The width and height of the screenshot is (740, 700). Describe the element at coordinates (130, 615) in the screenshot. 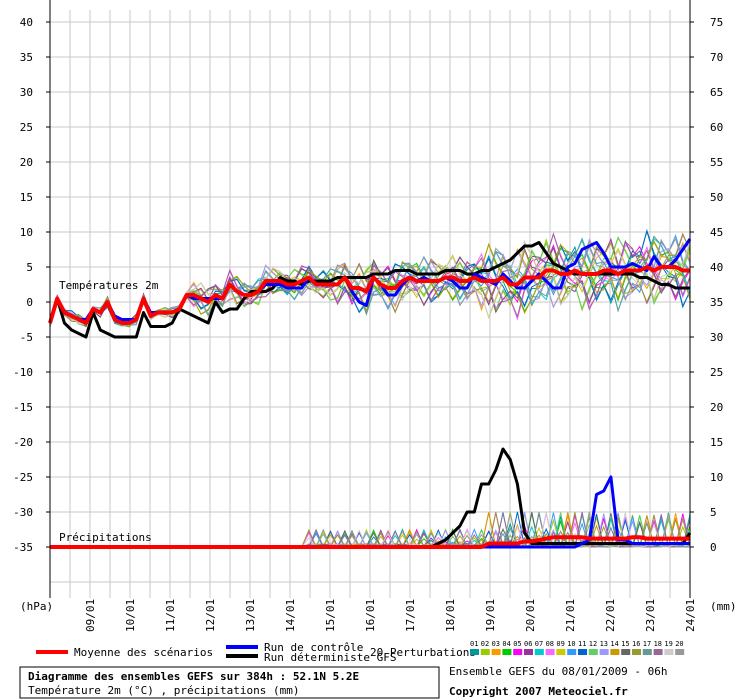

I see `x-tick-label: 10/01` at that location.